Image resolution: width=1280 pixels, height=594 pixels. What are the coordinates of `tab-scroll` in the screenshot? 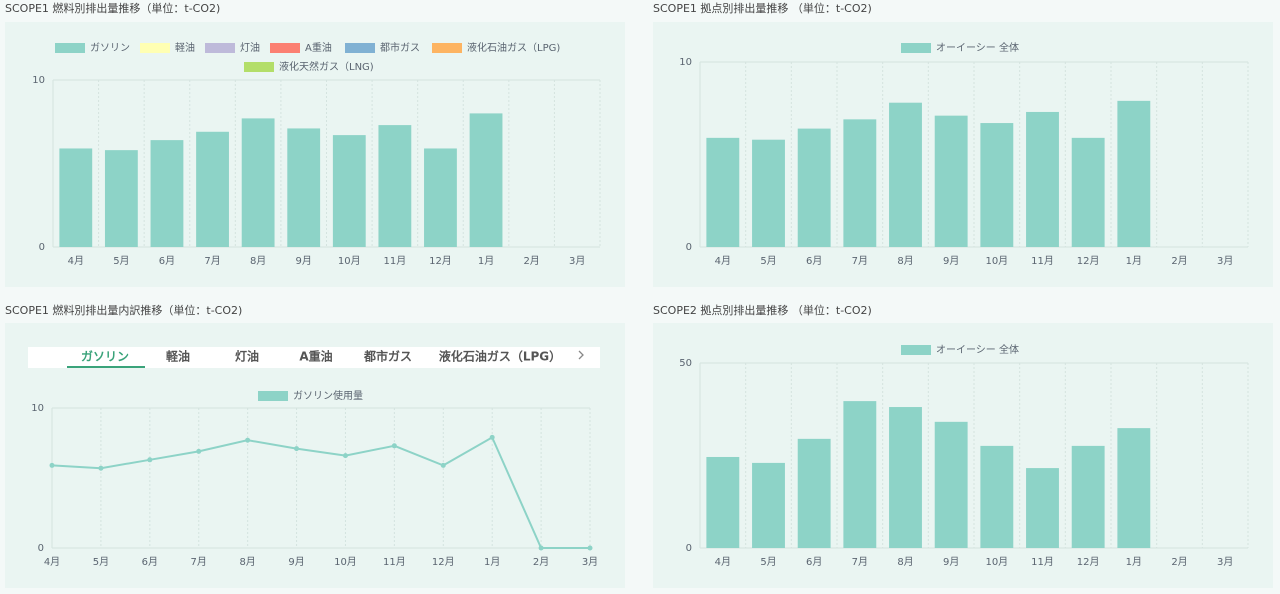 It's located at (581, 355).